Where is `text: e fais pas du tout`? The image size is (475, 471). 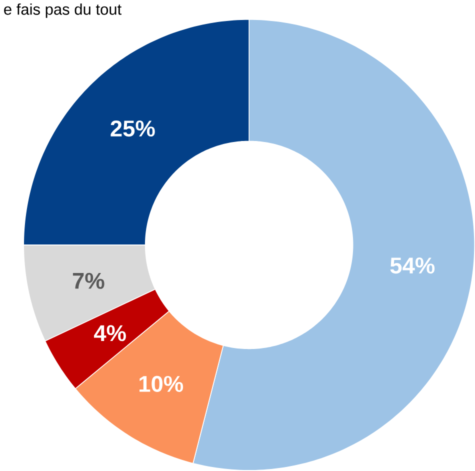 text: e fais pas du tout is located at coordinates (63, 11).